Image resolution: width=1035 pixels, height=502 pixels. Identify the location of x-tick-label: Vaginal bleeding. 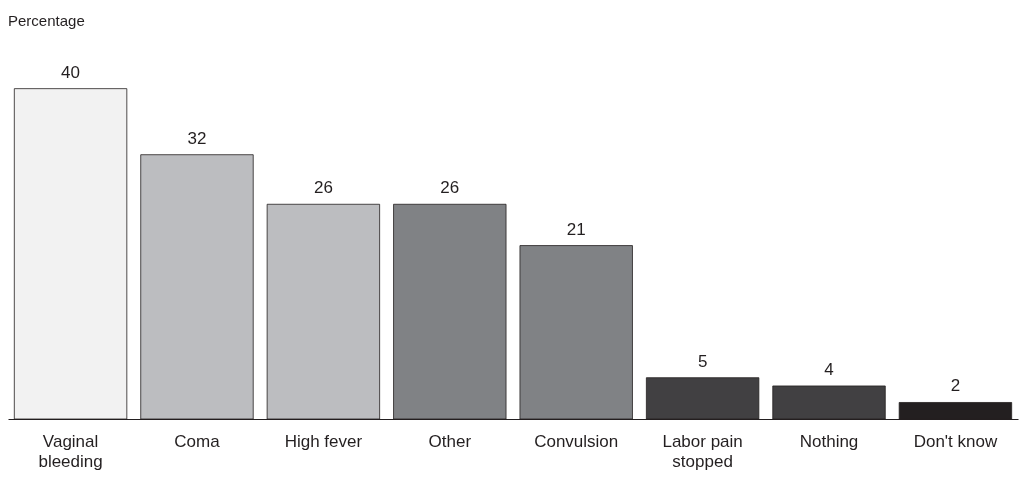
(70, 451).